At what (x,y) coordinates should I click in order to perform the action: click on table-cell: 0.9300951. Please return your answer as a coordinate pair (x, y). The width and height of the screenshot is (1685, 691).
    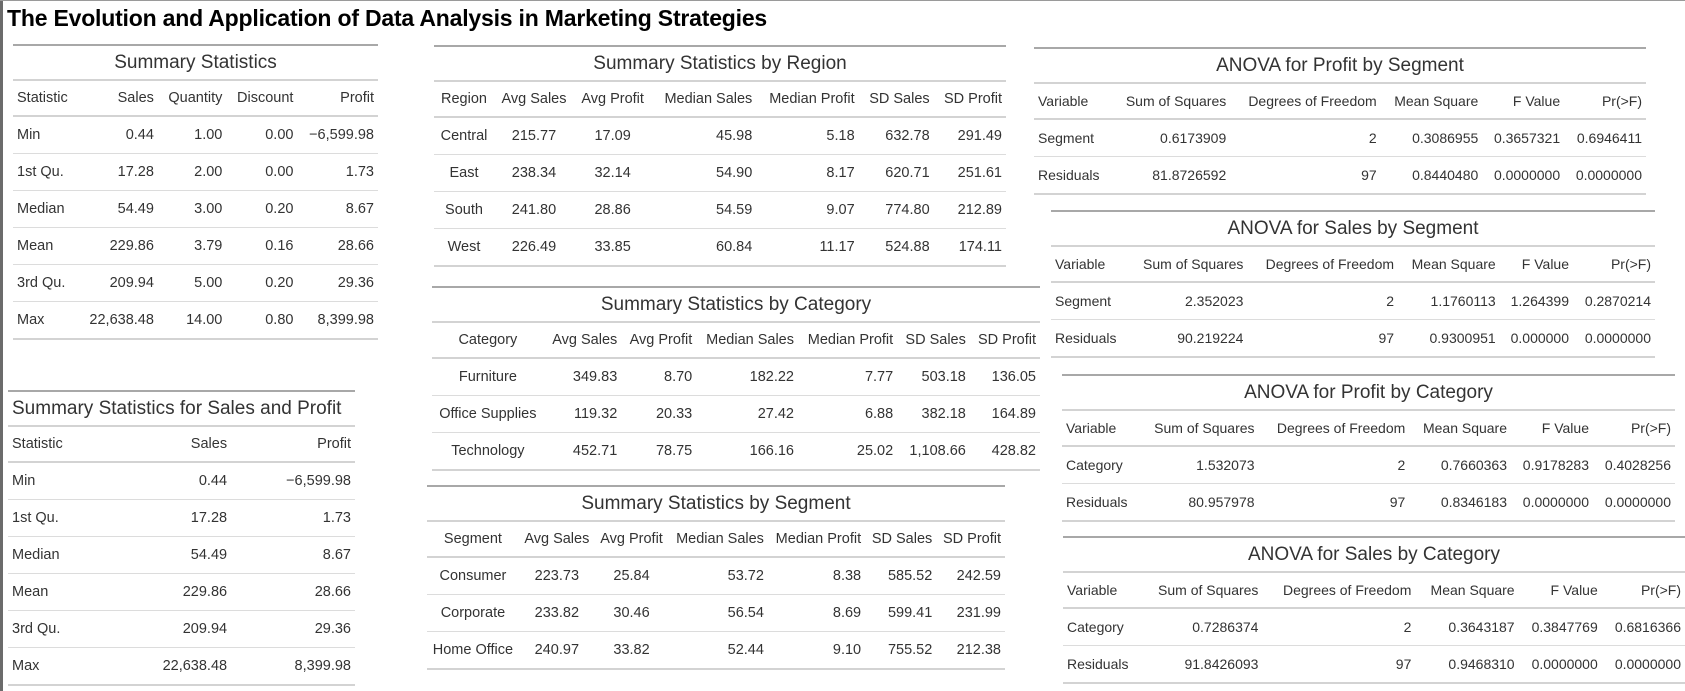
    Looking at the image, I should click on (1449, 338).